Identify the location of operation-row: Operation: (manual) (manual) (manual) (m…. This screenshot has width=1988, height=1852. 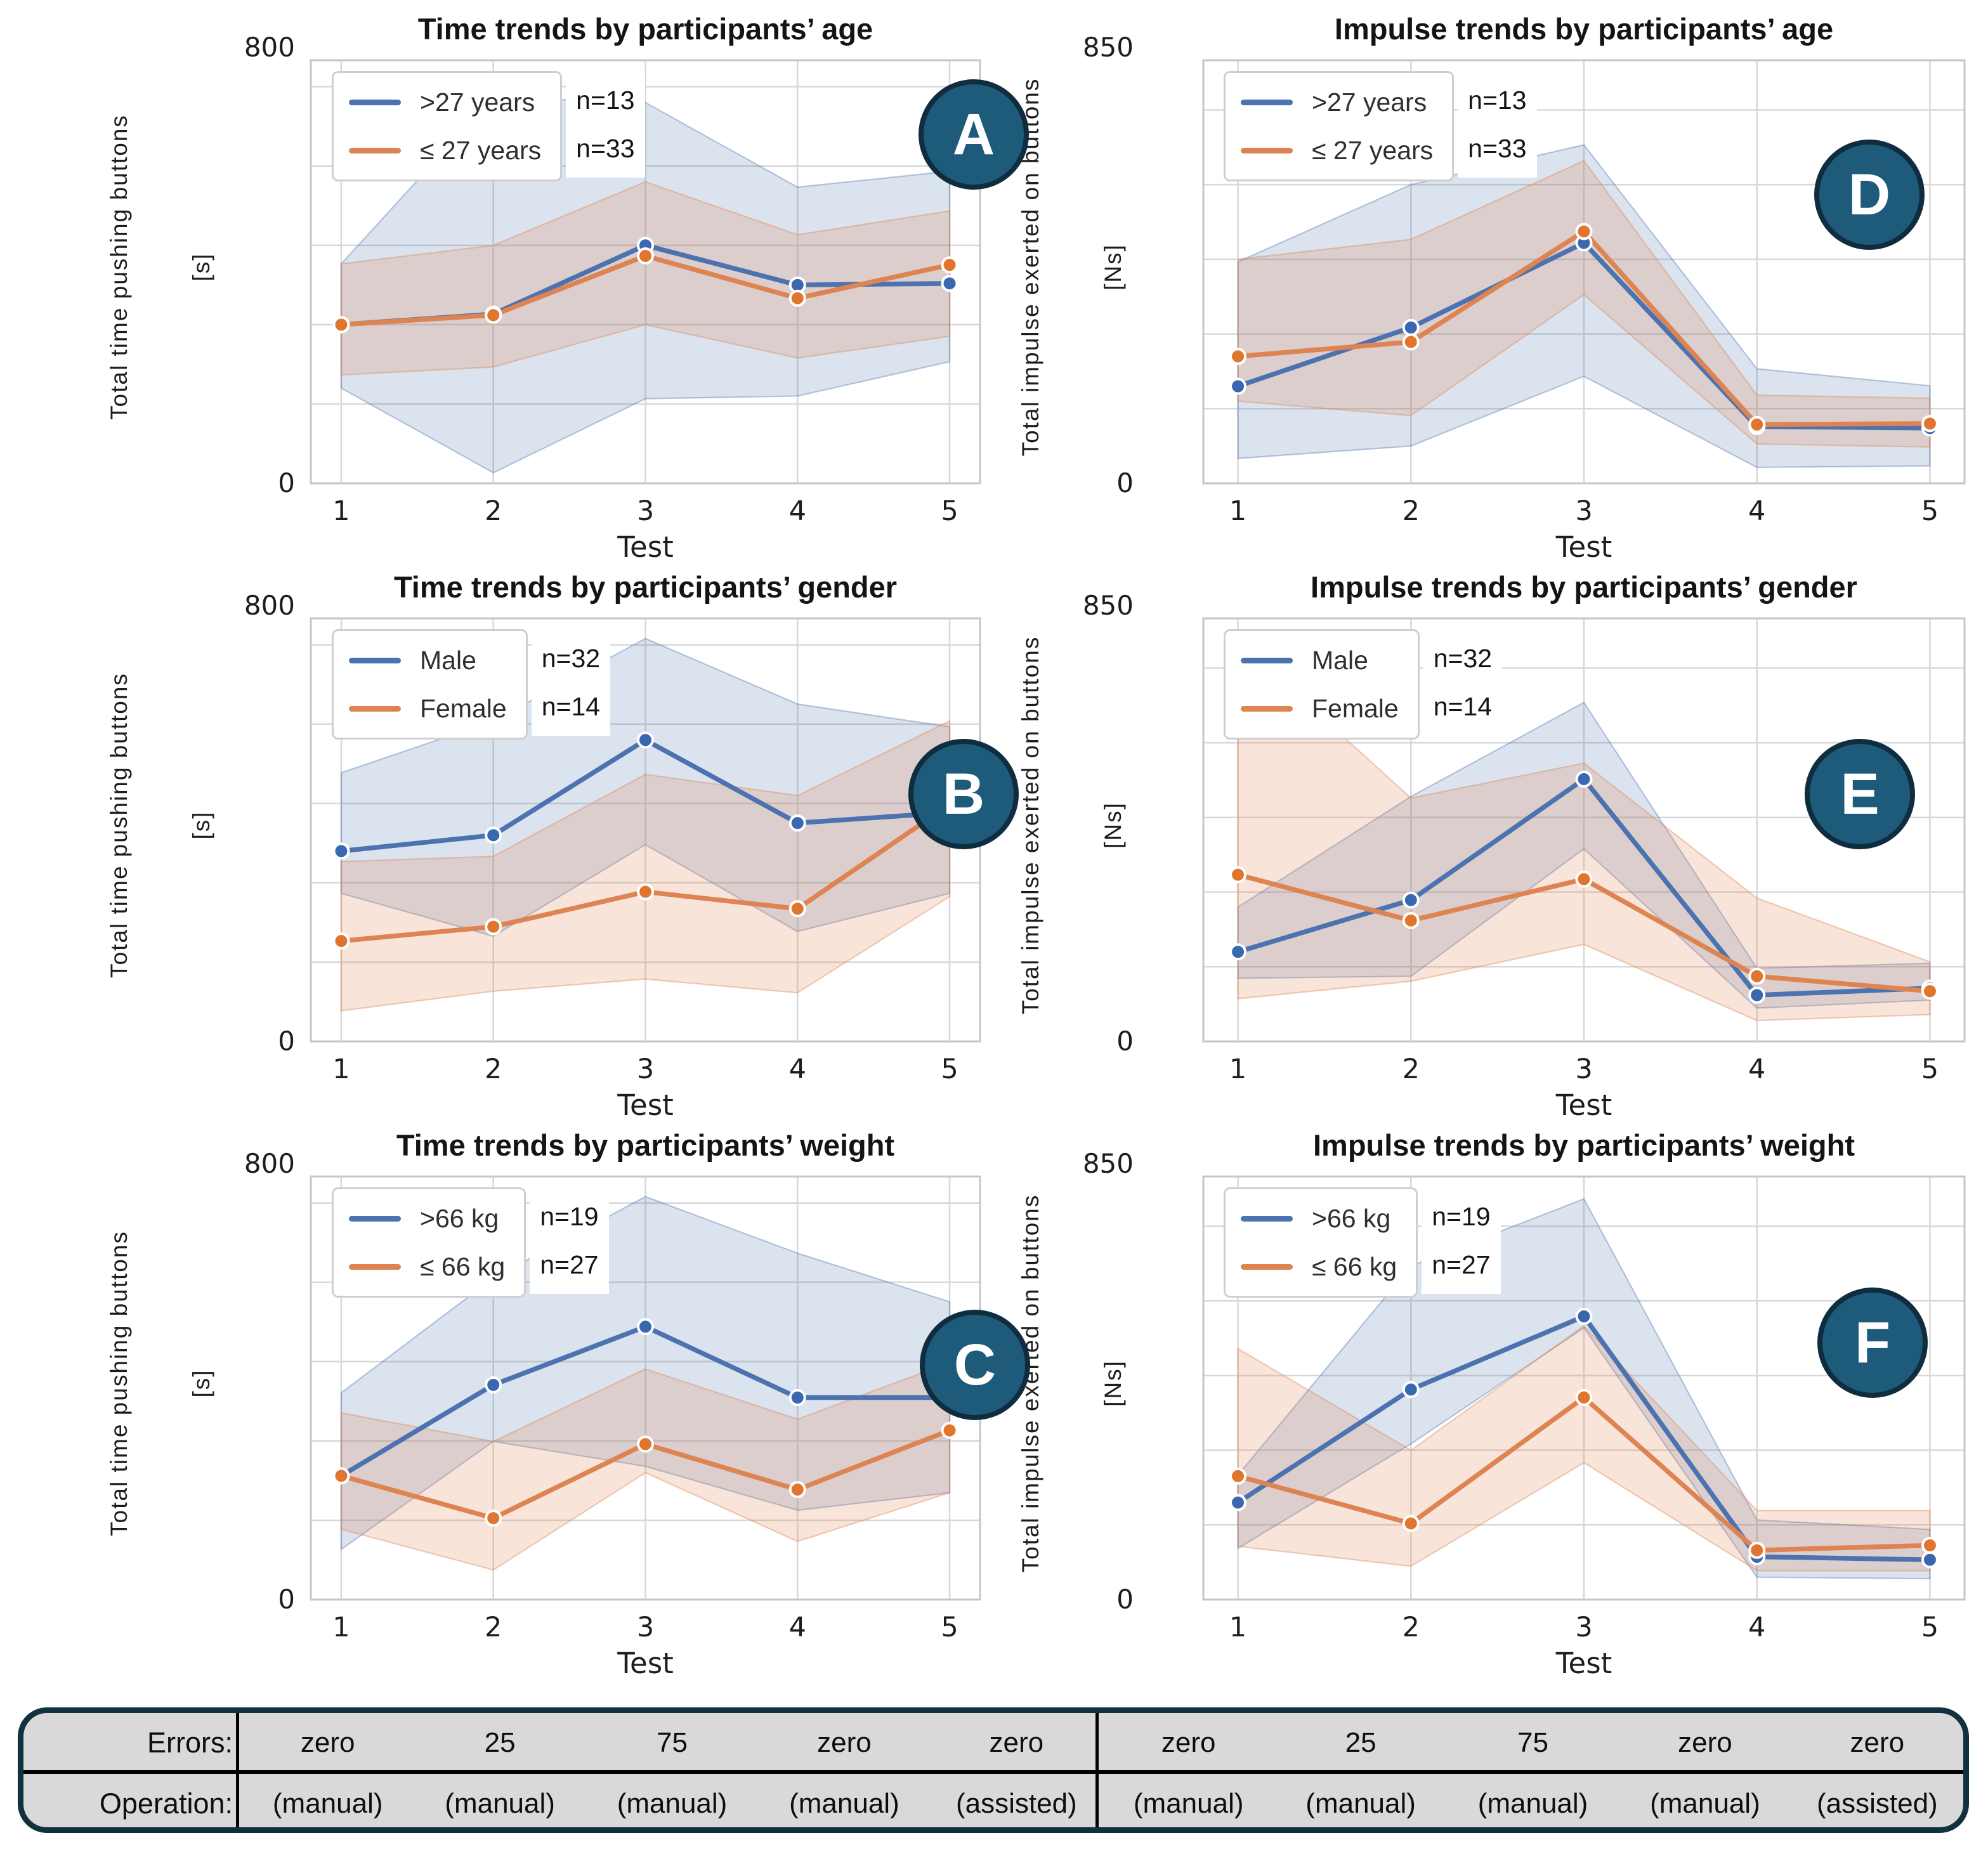
(993, 1804).